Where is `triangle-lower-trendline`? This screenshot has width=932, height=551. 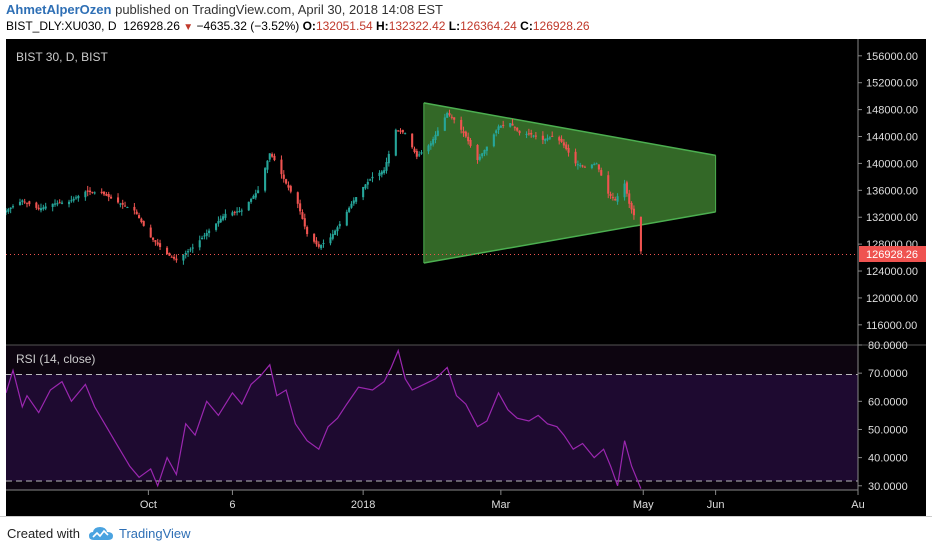
triangle-lower-trendline is located at coordinates (569, 237).